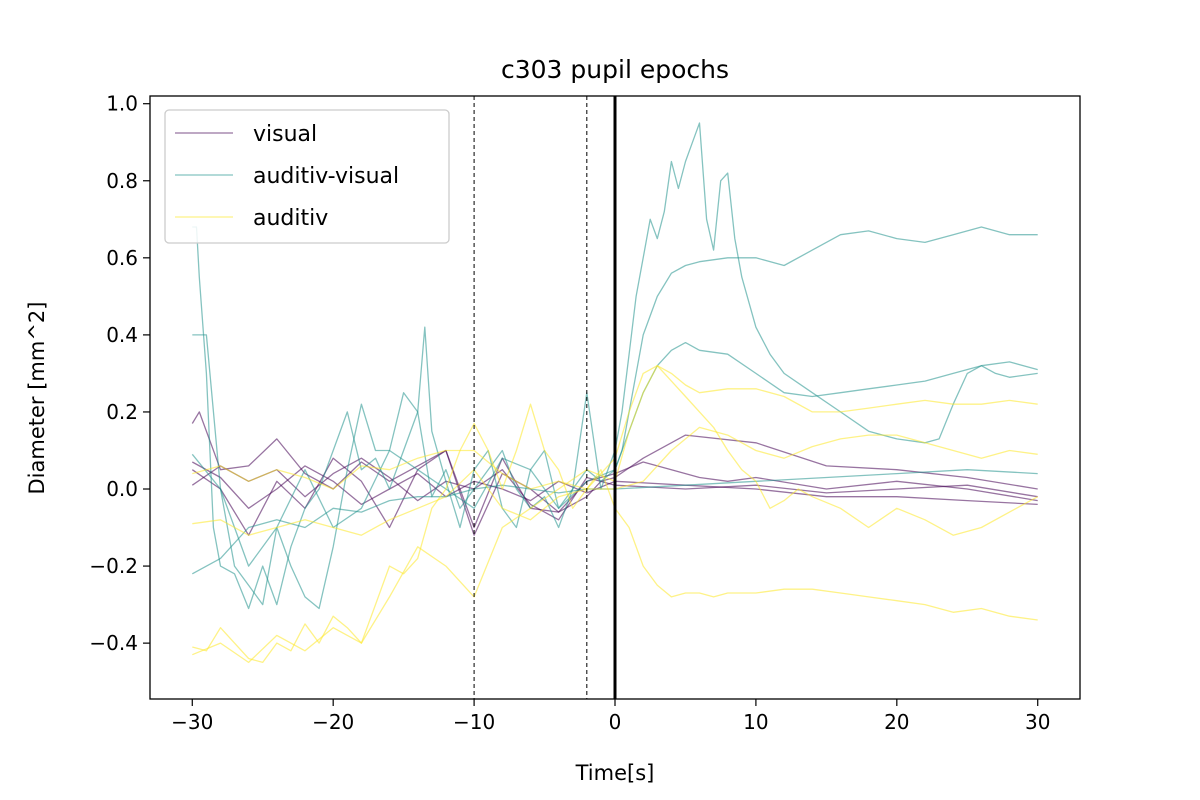 The width and height of the screenshot is (1200, 800). What do you see at coordinates (113, 566) in the screenshot?
I see `y-tick-label: −0.2` at bounding box center [113, 566].